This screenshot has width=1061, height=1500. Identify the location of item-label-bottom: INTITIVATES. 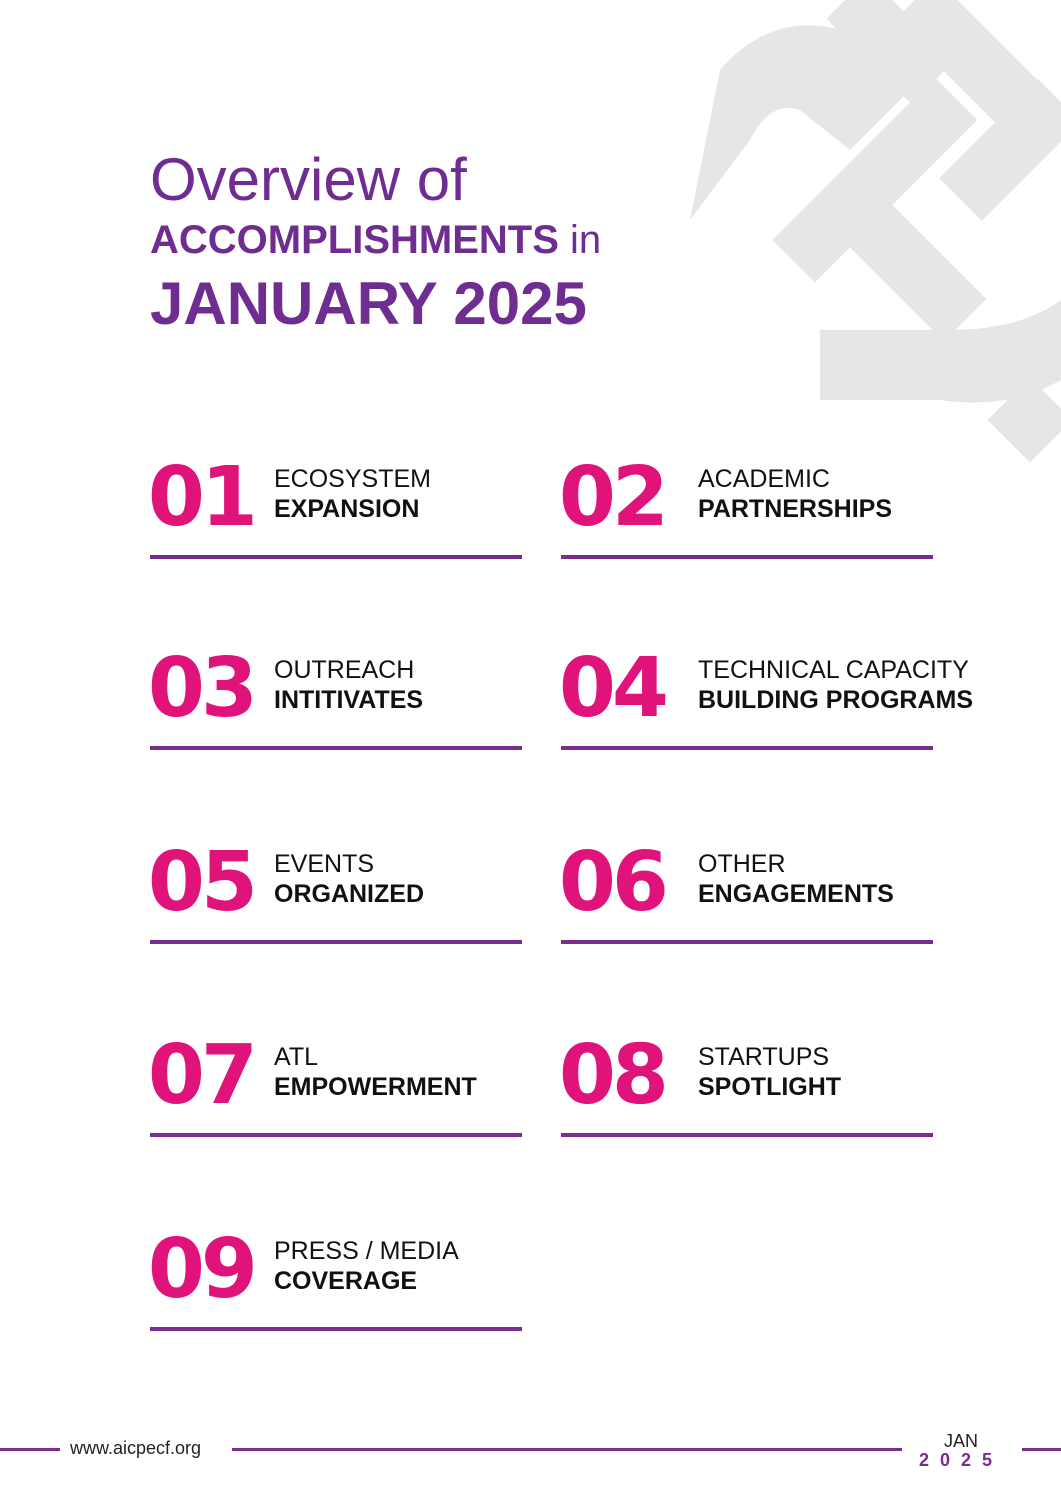
(349, 700).